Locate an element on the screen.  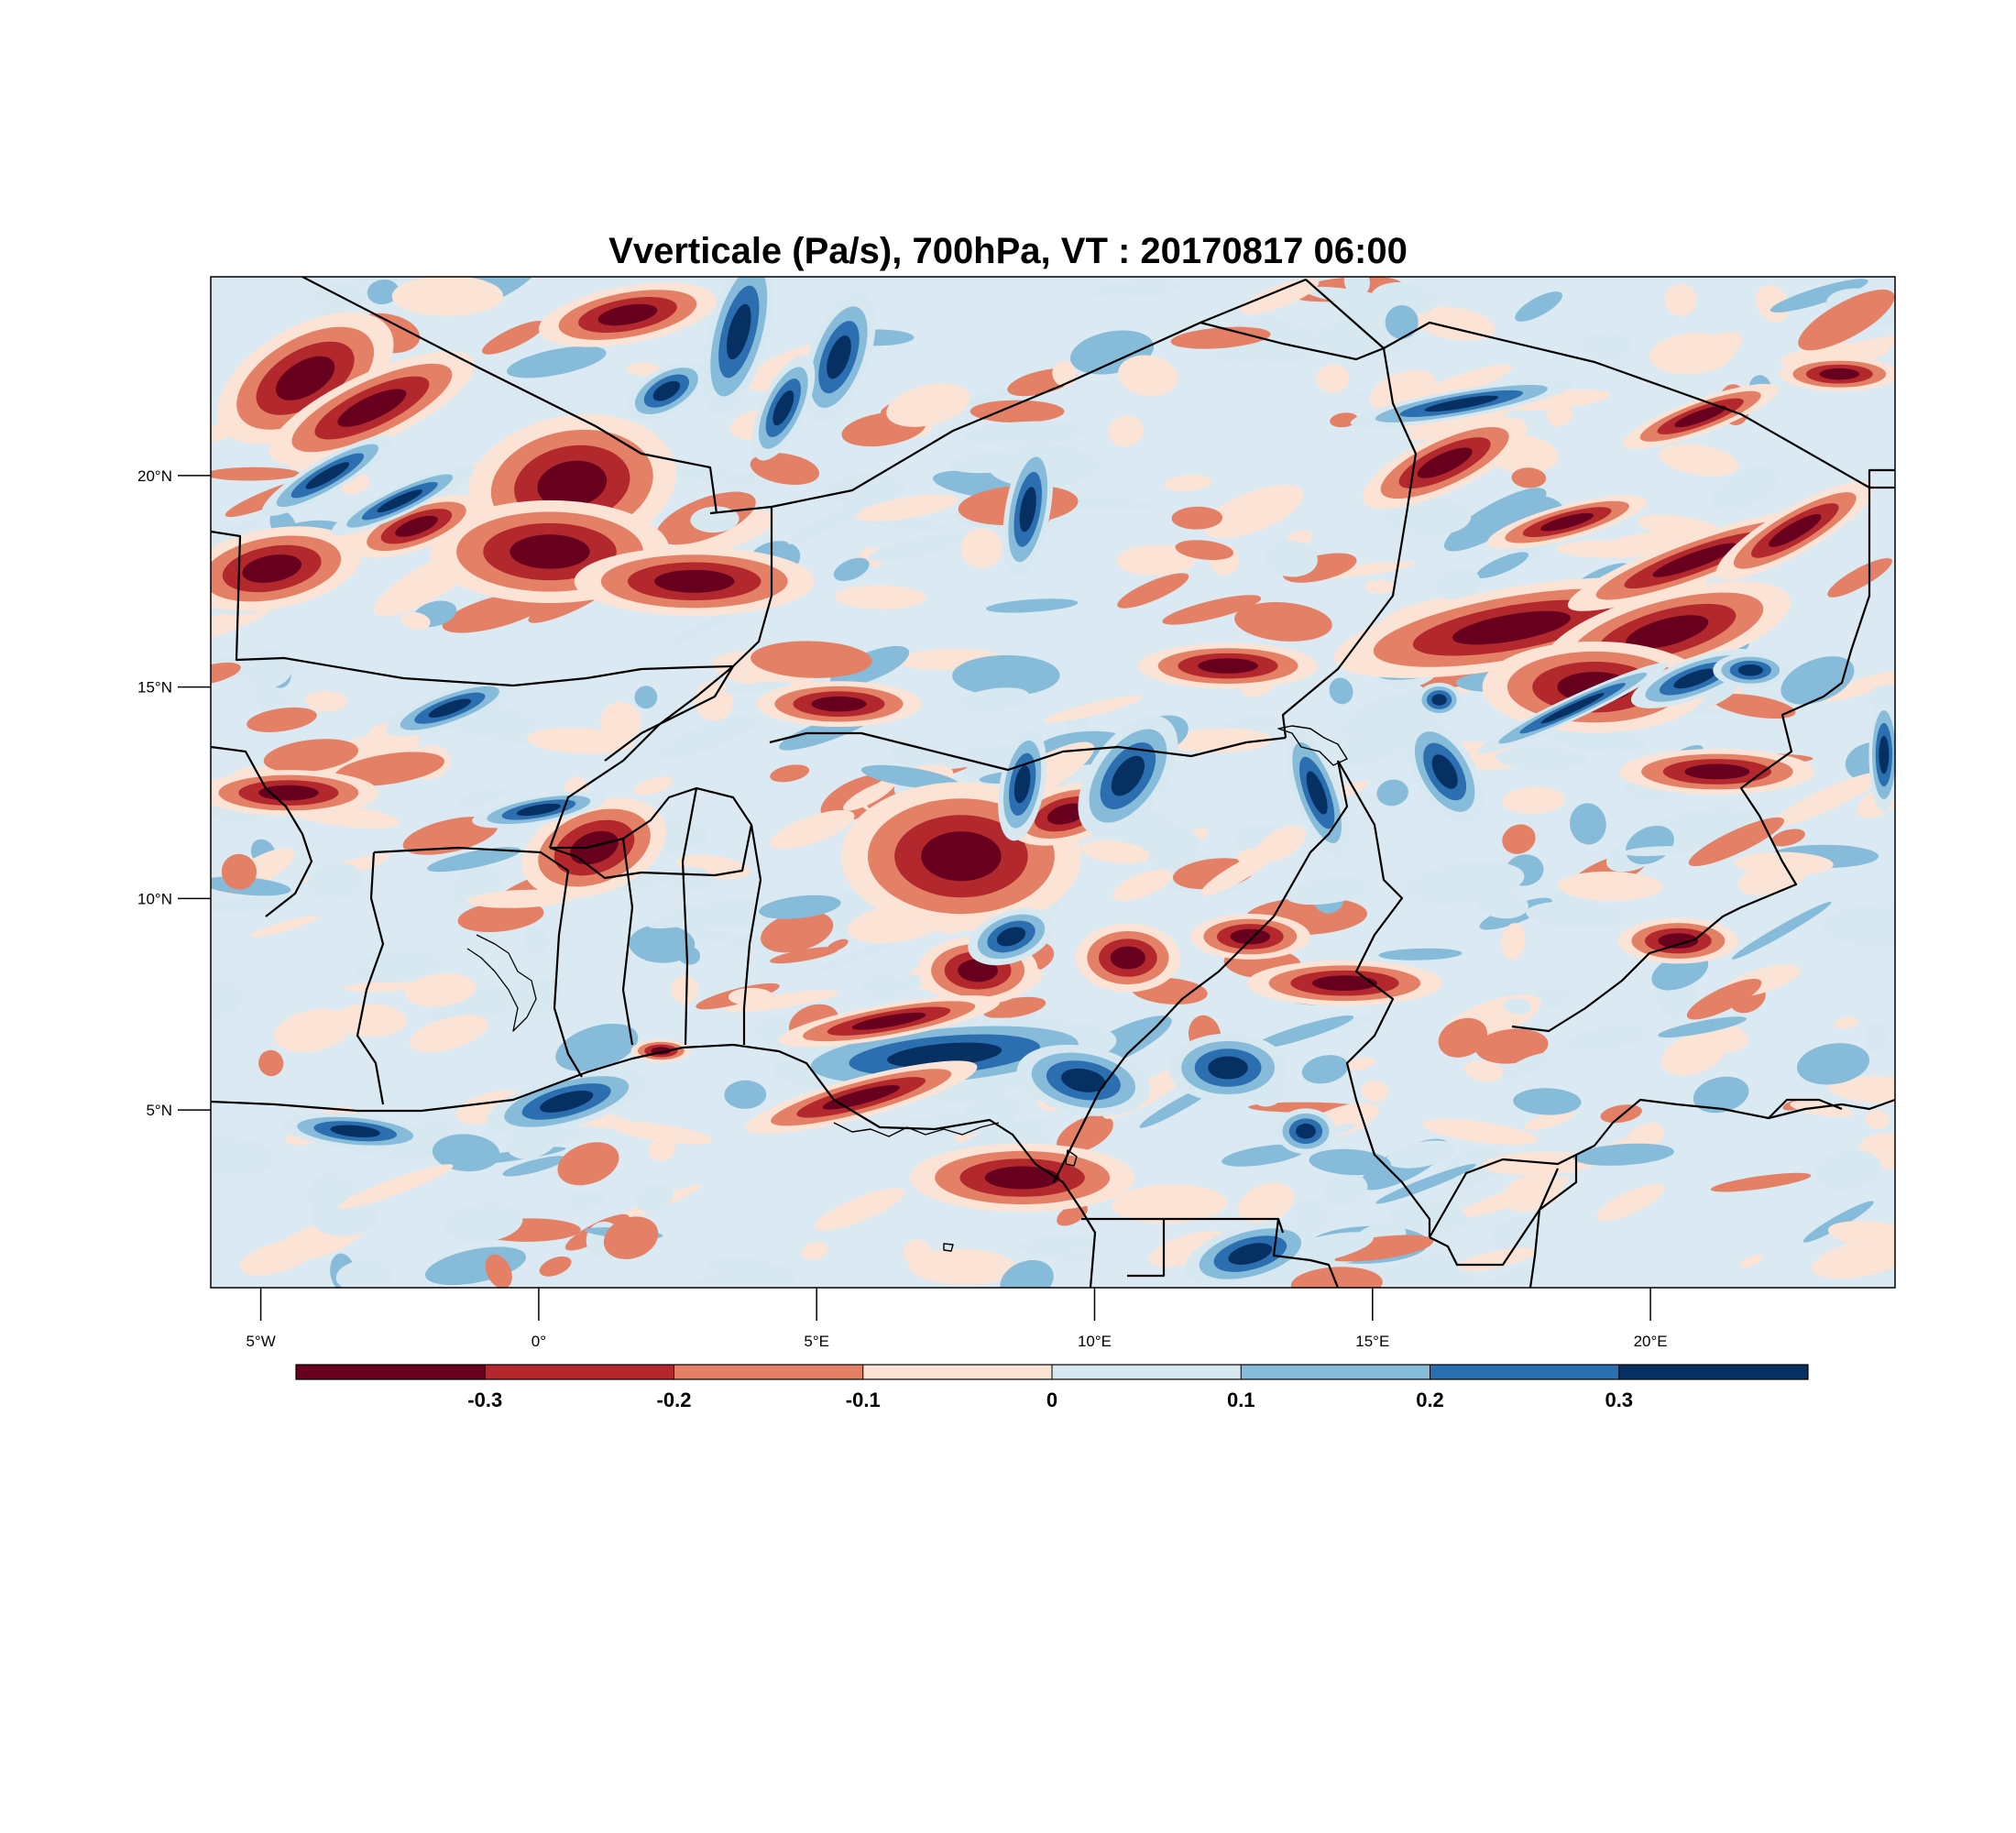
border-chad-niger is located at coordinates (1349, 543).